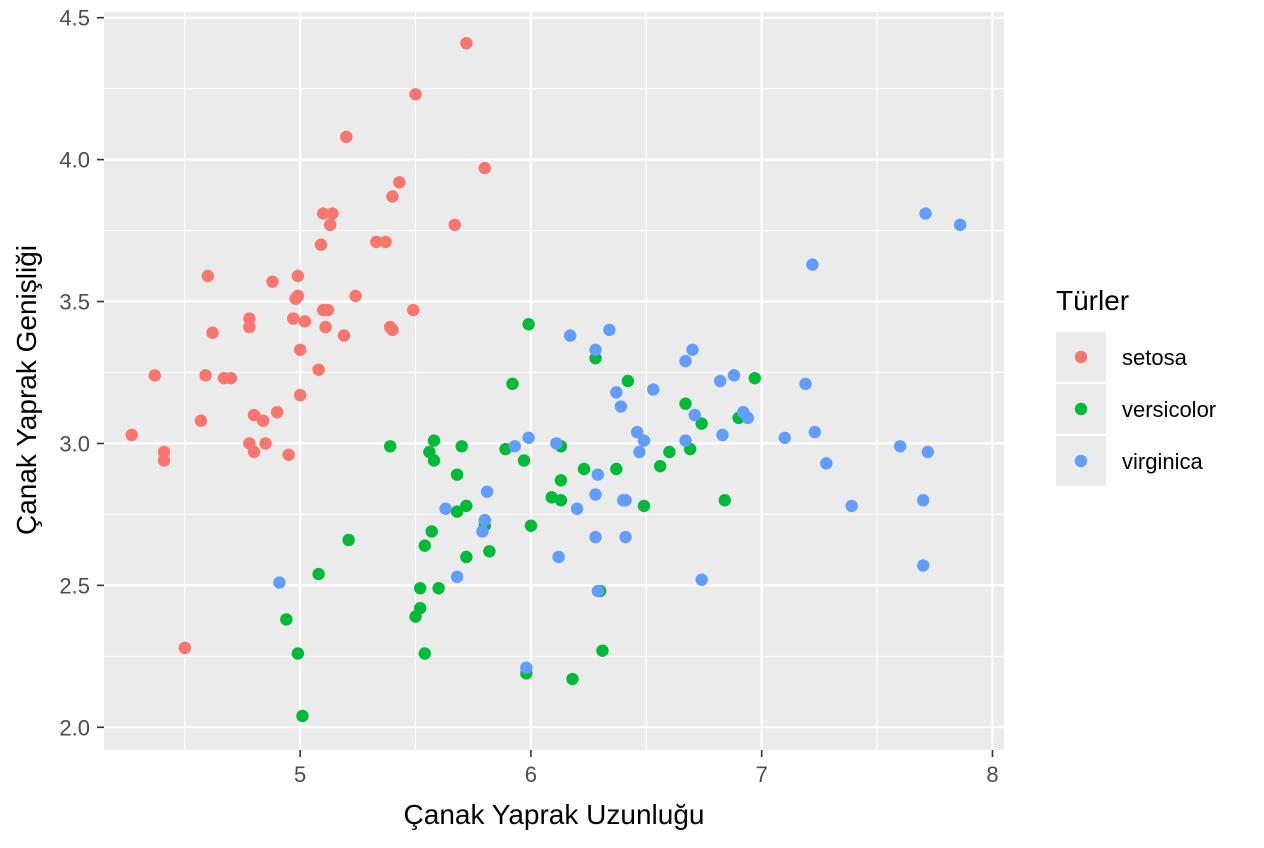  What do you see at coordinates (531, 774) in the screenshot?
I see `x-tick-label: 6` at bounding box center [531, 774].